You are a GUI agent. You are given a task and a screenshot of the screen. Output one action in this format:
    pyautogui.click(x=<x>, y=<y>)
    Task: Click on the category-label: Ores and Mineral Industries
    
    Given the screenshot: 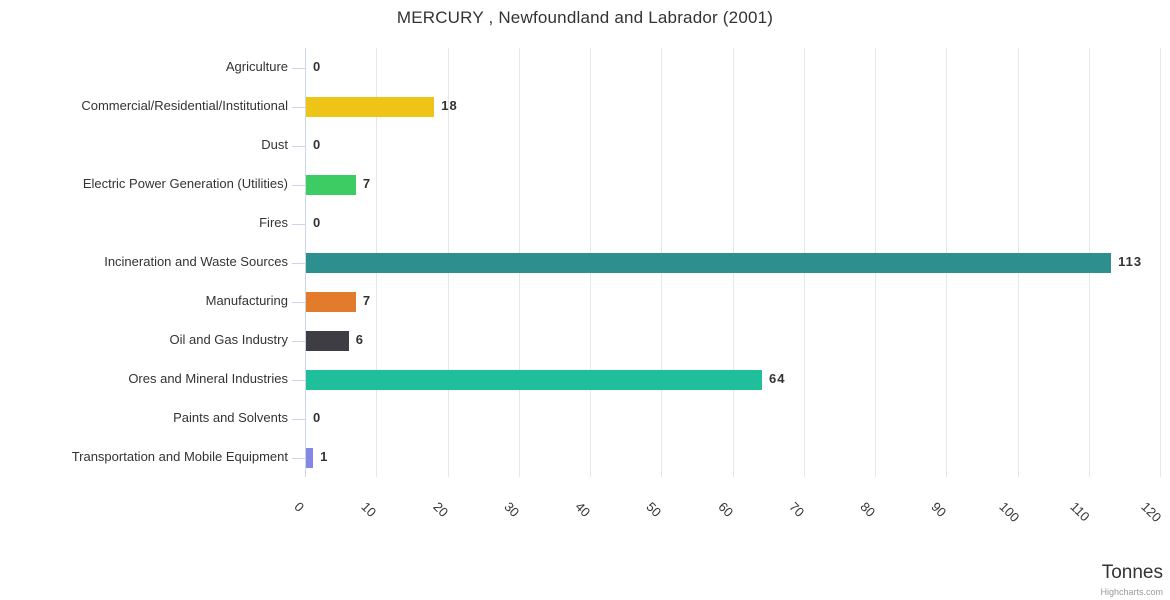 What is the action you would take?
    pyautogui.click(x=208, y=378)
    